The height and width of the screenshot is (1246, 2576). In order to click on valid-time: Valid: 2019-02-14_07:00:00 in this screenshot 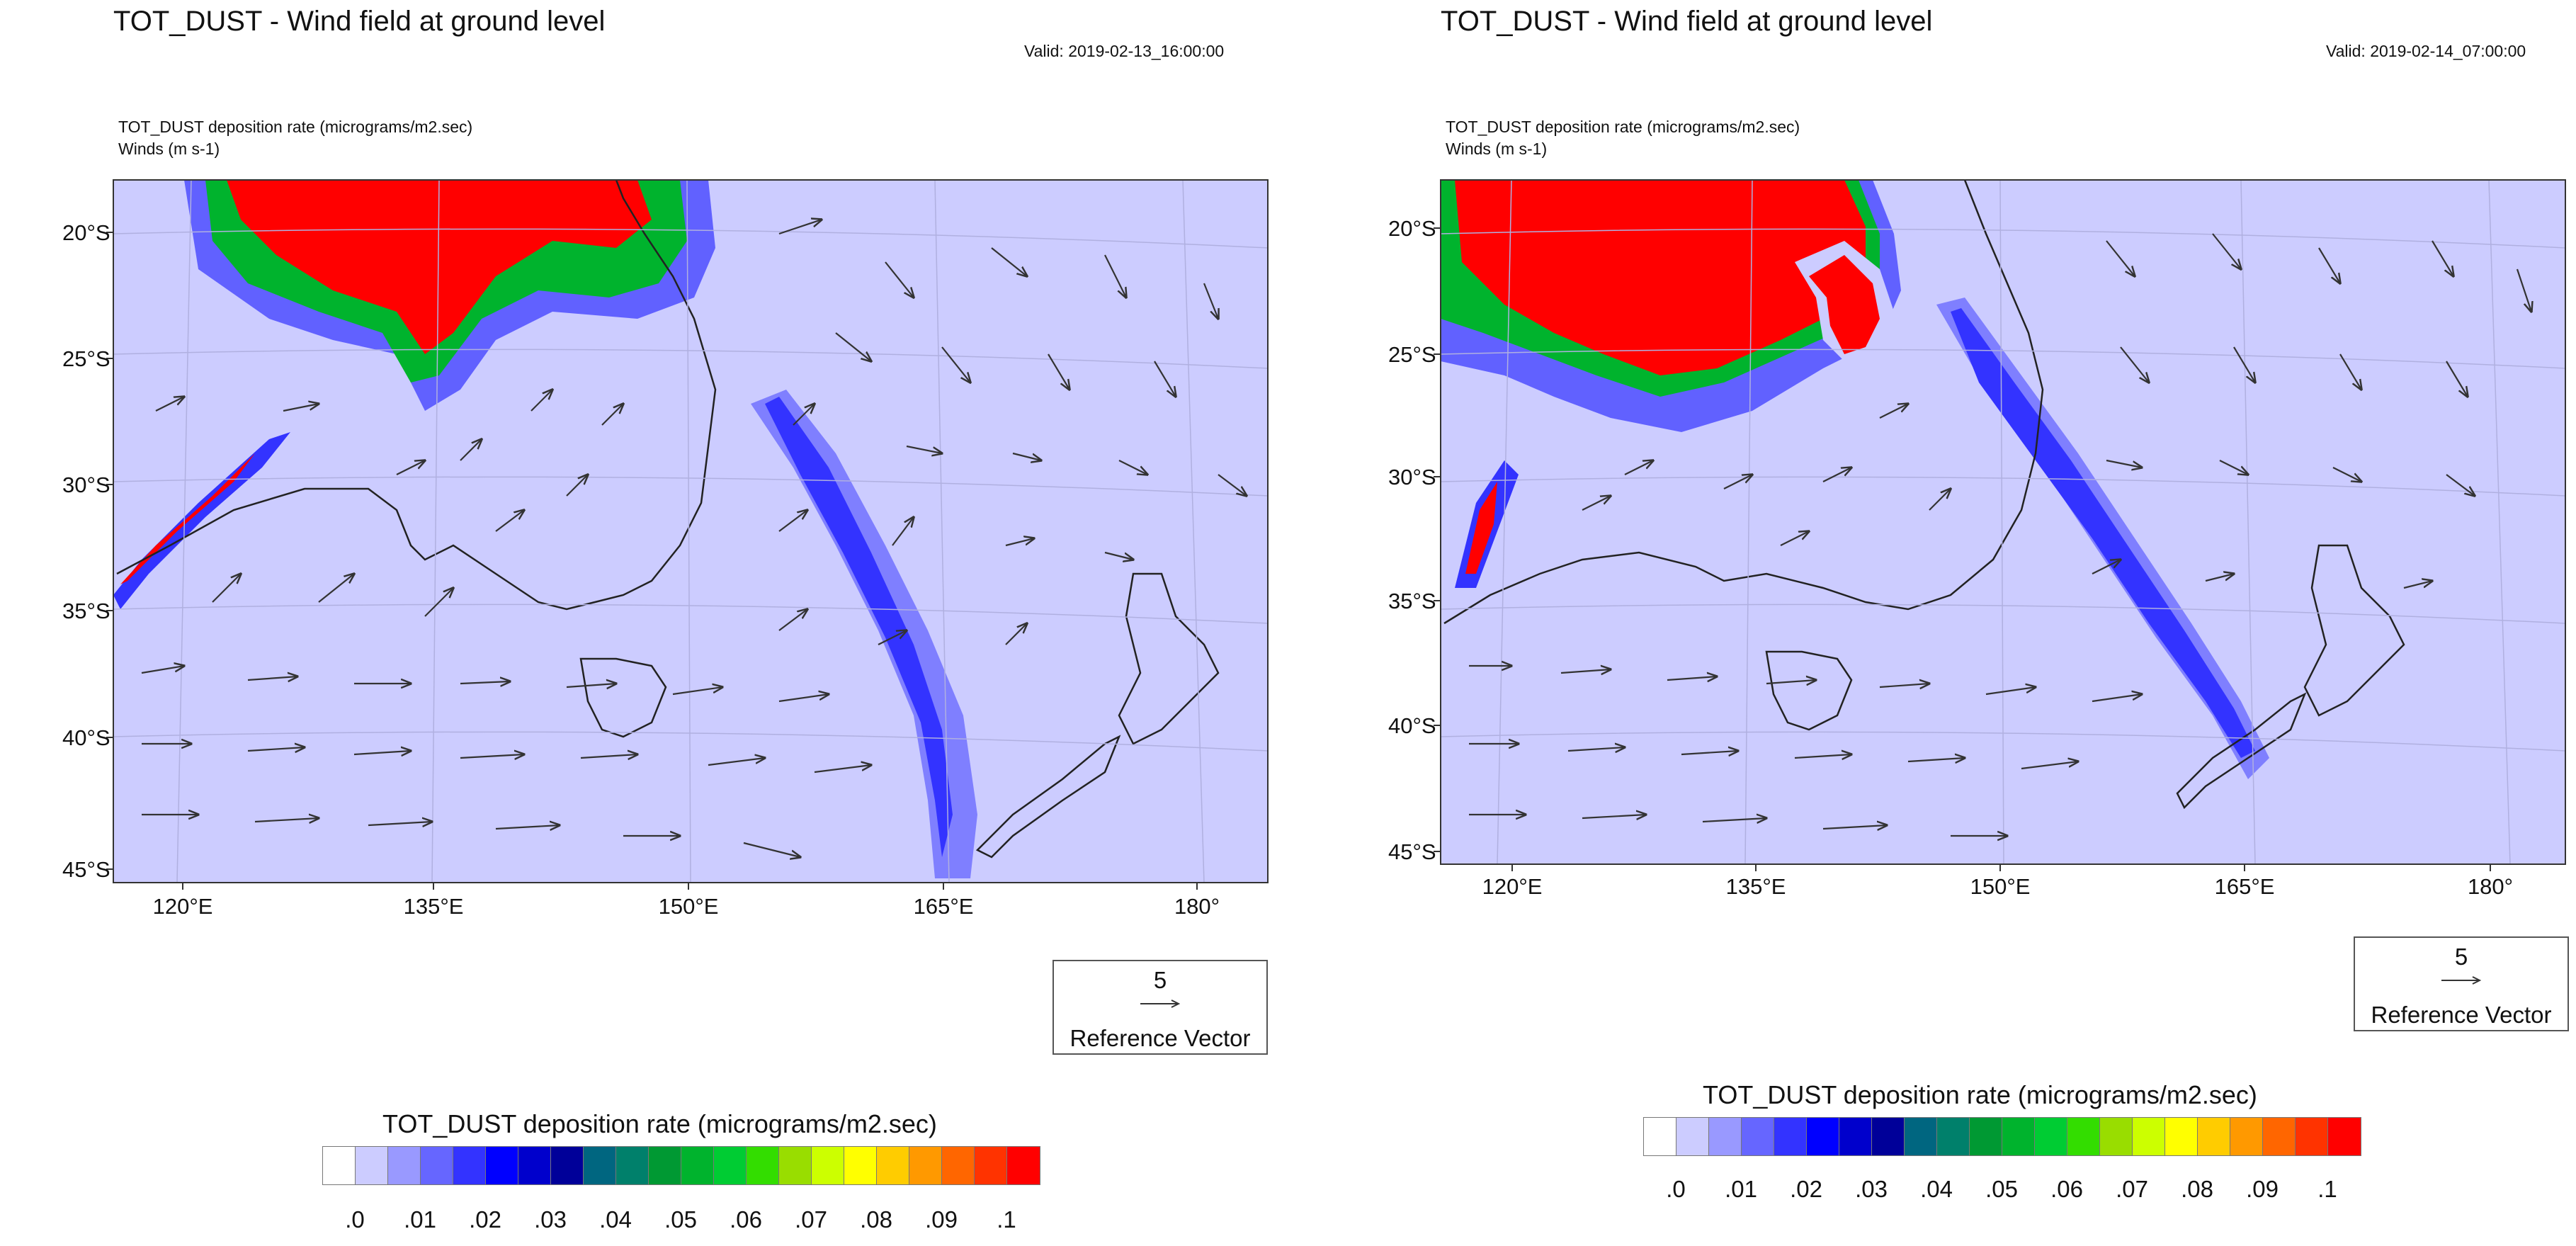, I will do `click(2426, 51)`.